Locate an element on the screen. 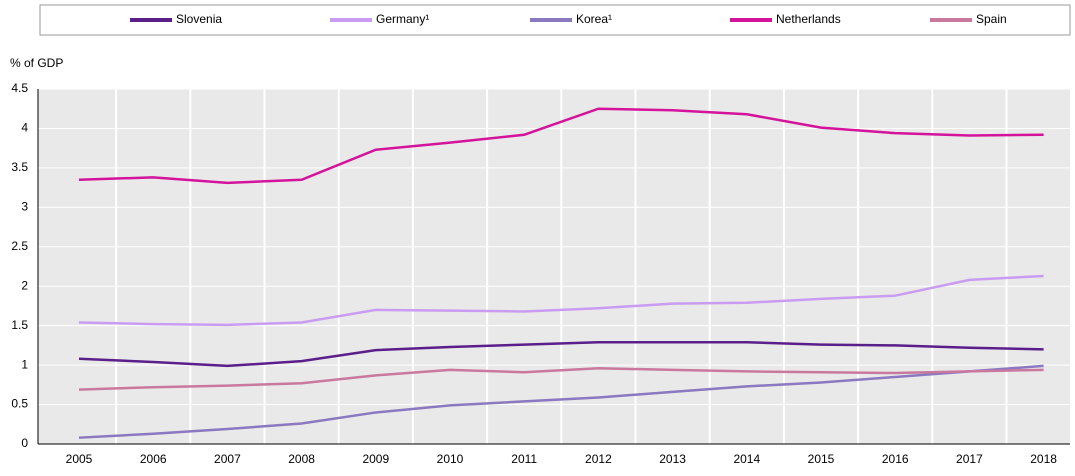 This screenshot has height=476, width=1075. y-axis-label: % of GDP is located at coordinates (36, 63).